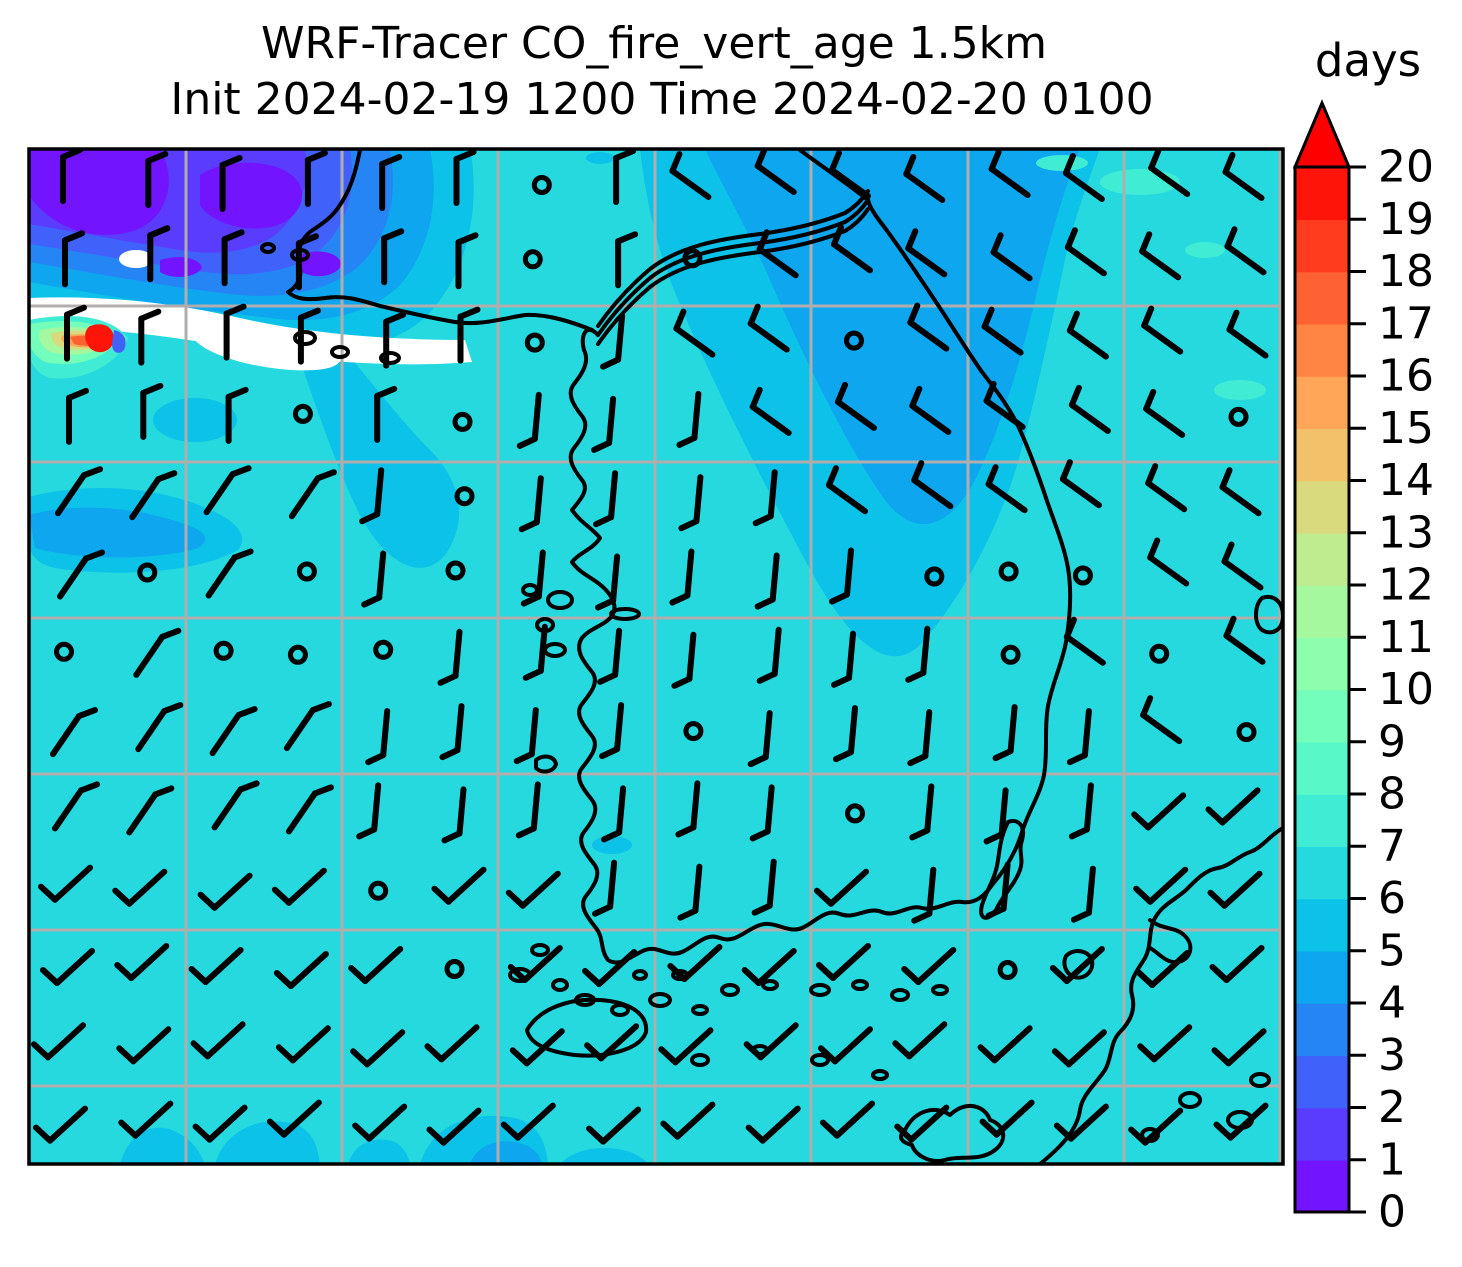 The image size is (1462, 1267). I want to click on colorbar-extend-arrow, so click(1322, 134).